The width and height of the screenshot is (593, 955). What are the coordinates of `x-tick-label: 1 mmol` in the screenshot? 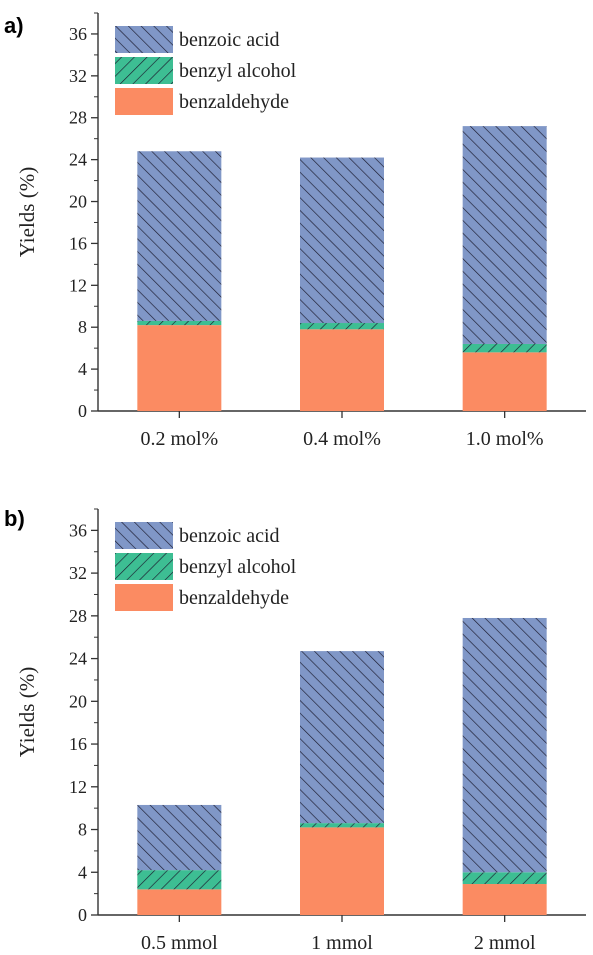 It's located at (342, 943).